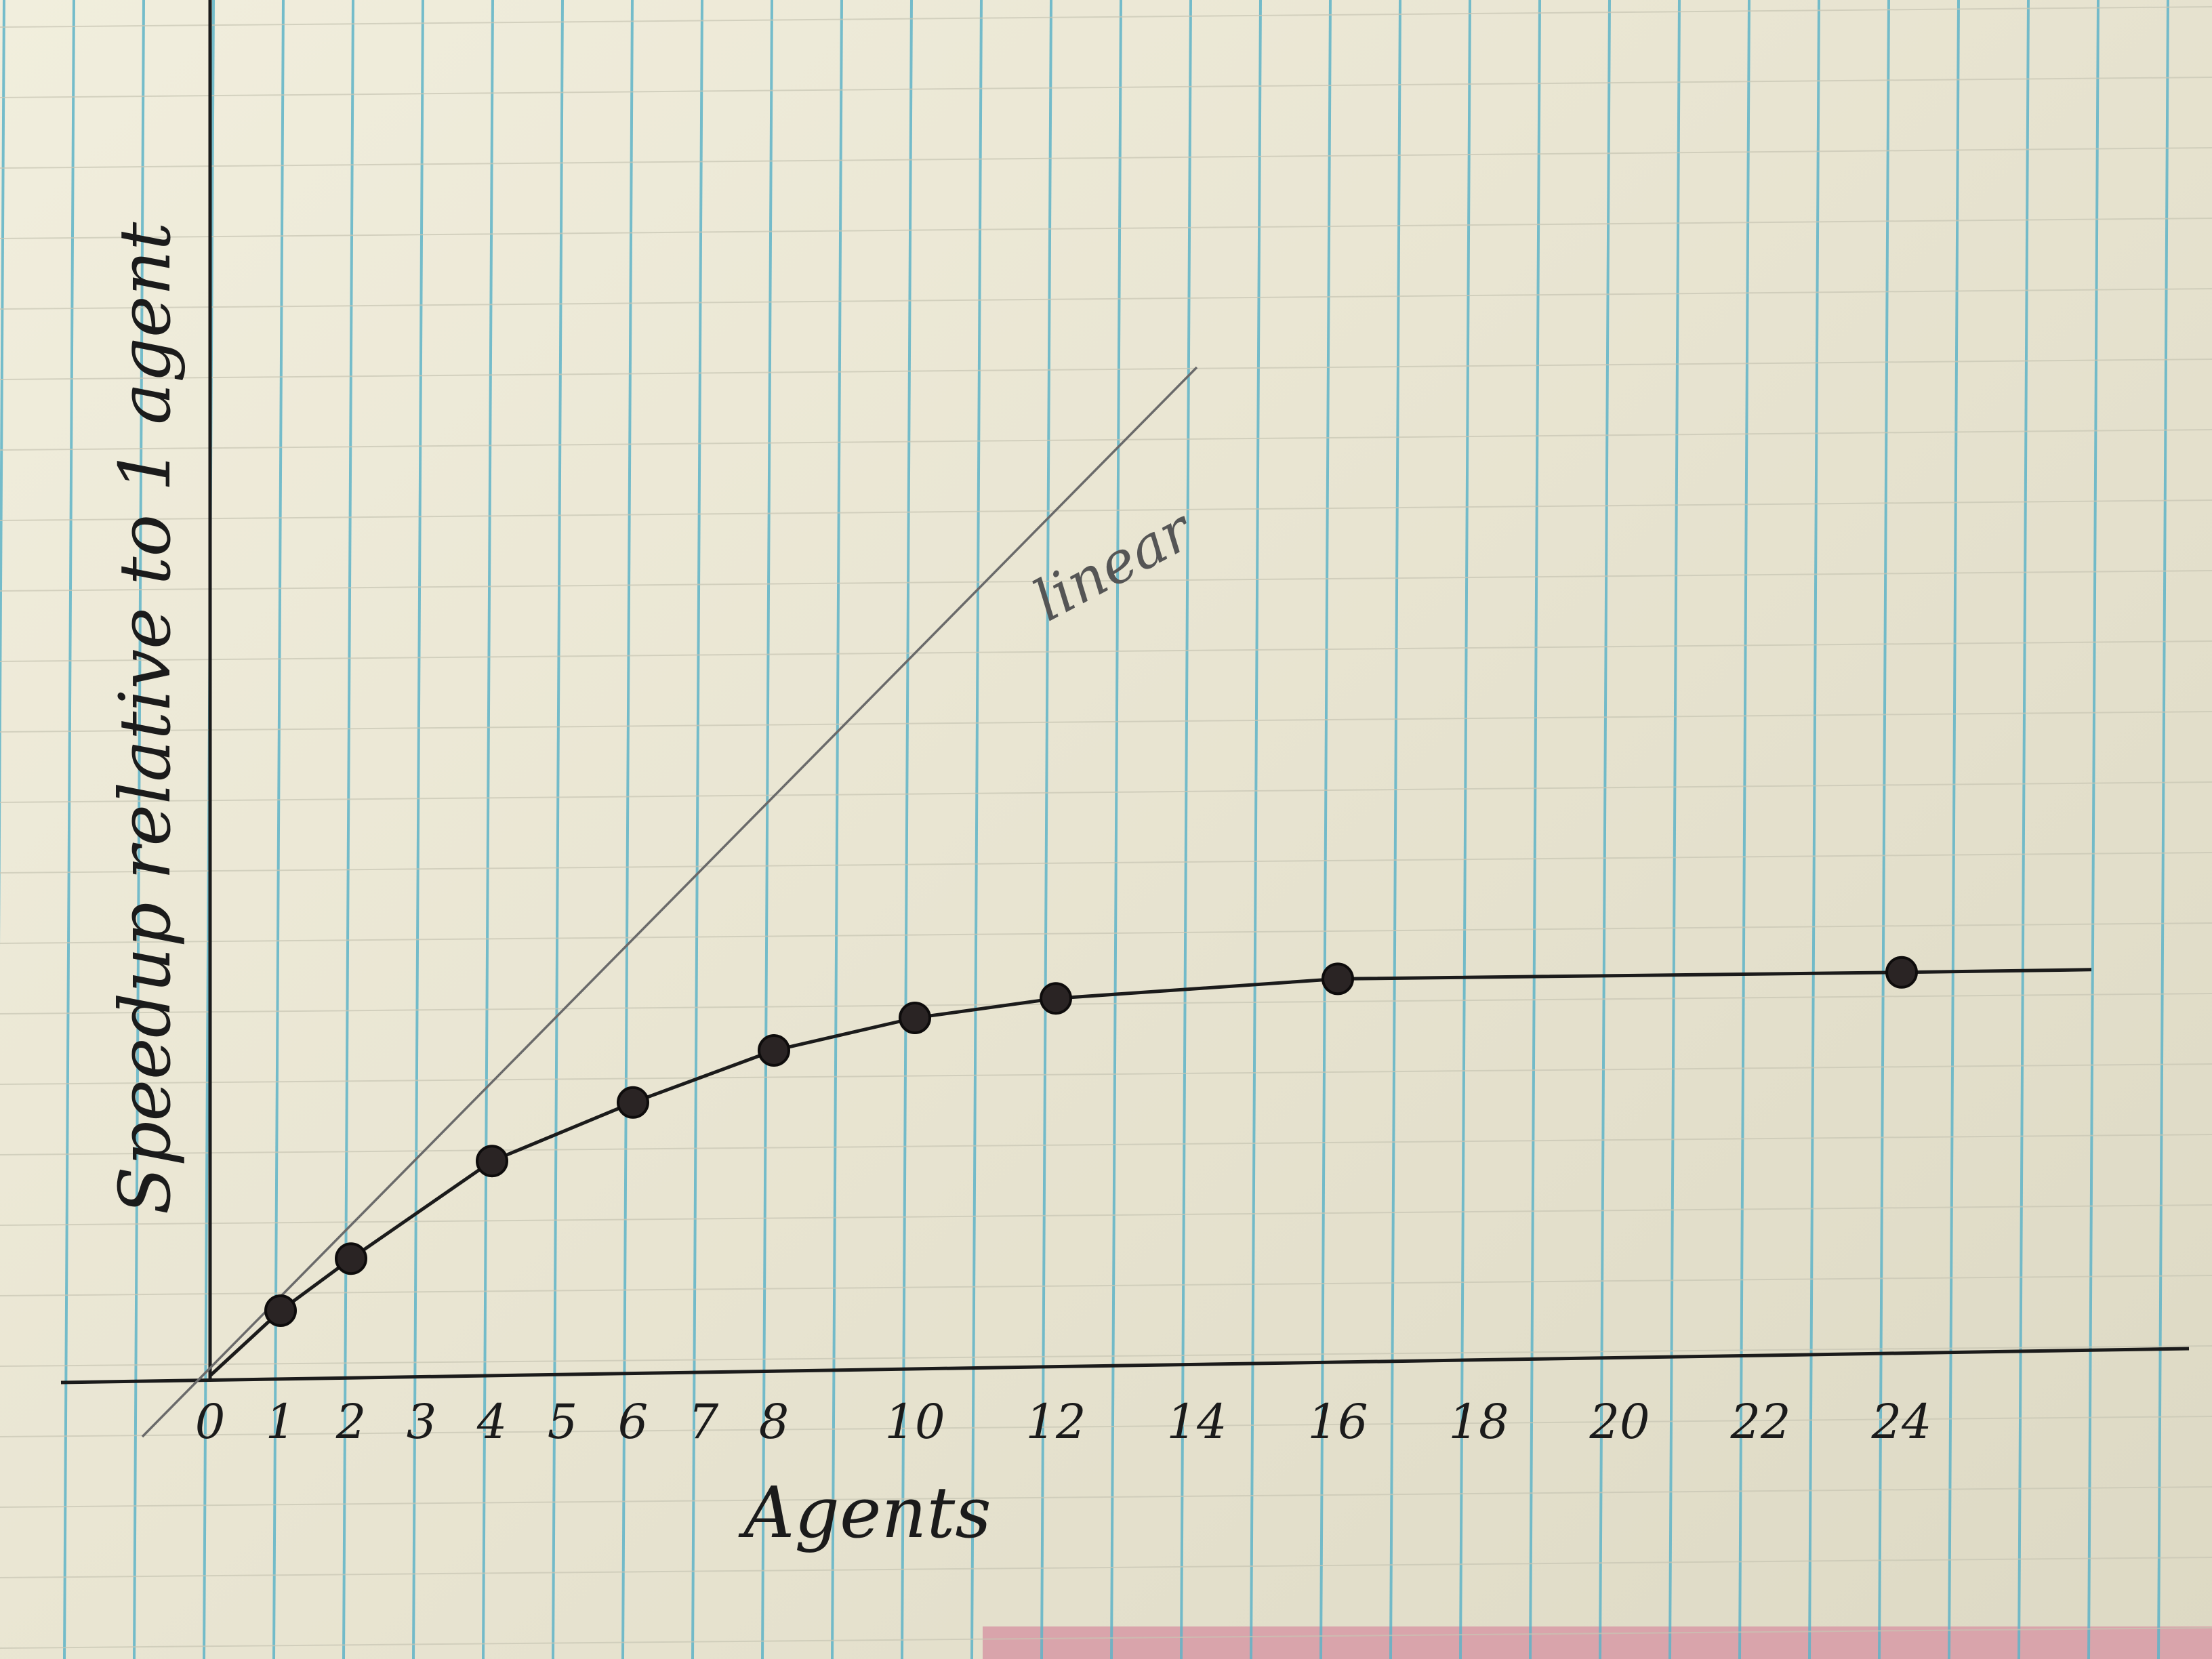  I want to click on x-tick-label: 20, so click(1620, 1422).